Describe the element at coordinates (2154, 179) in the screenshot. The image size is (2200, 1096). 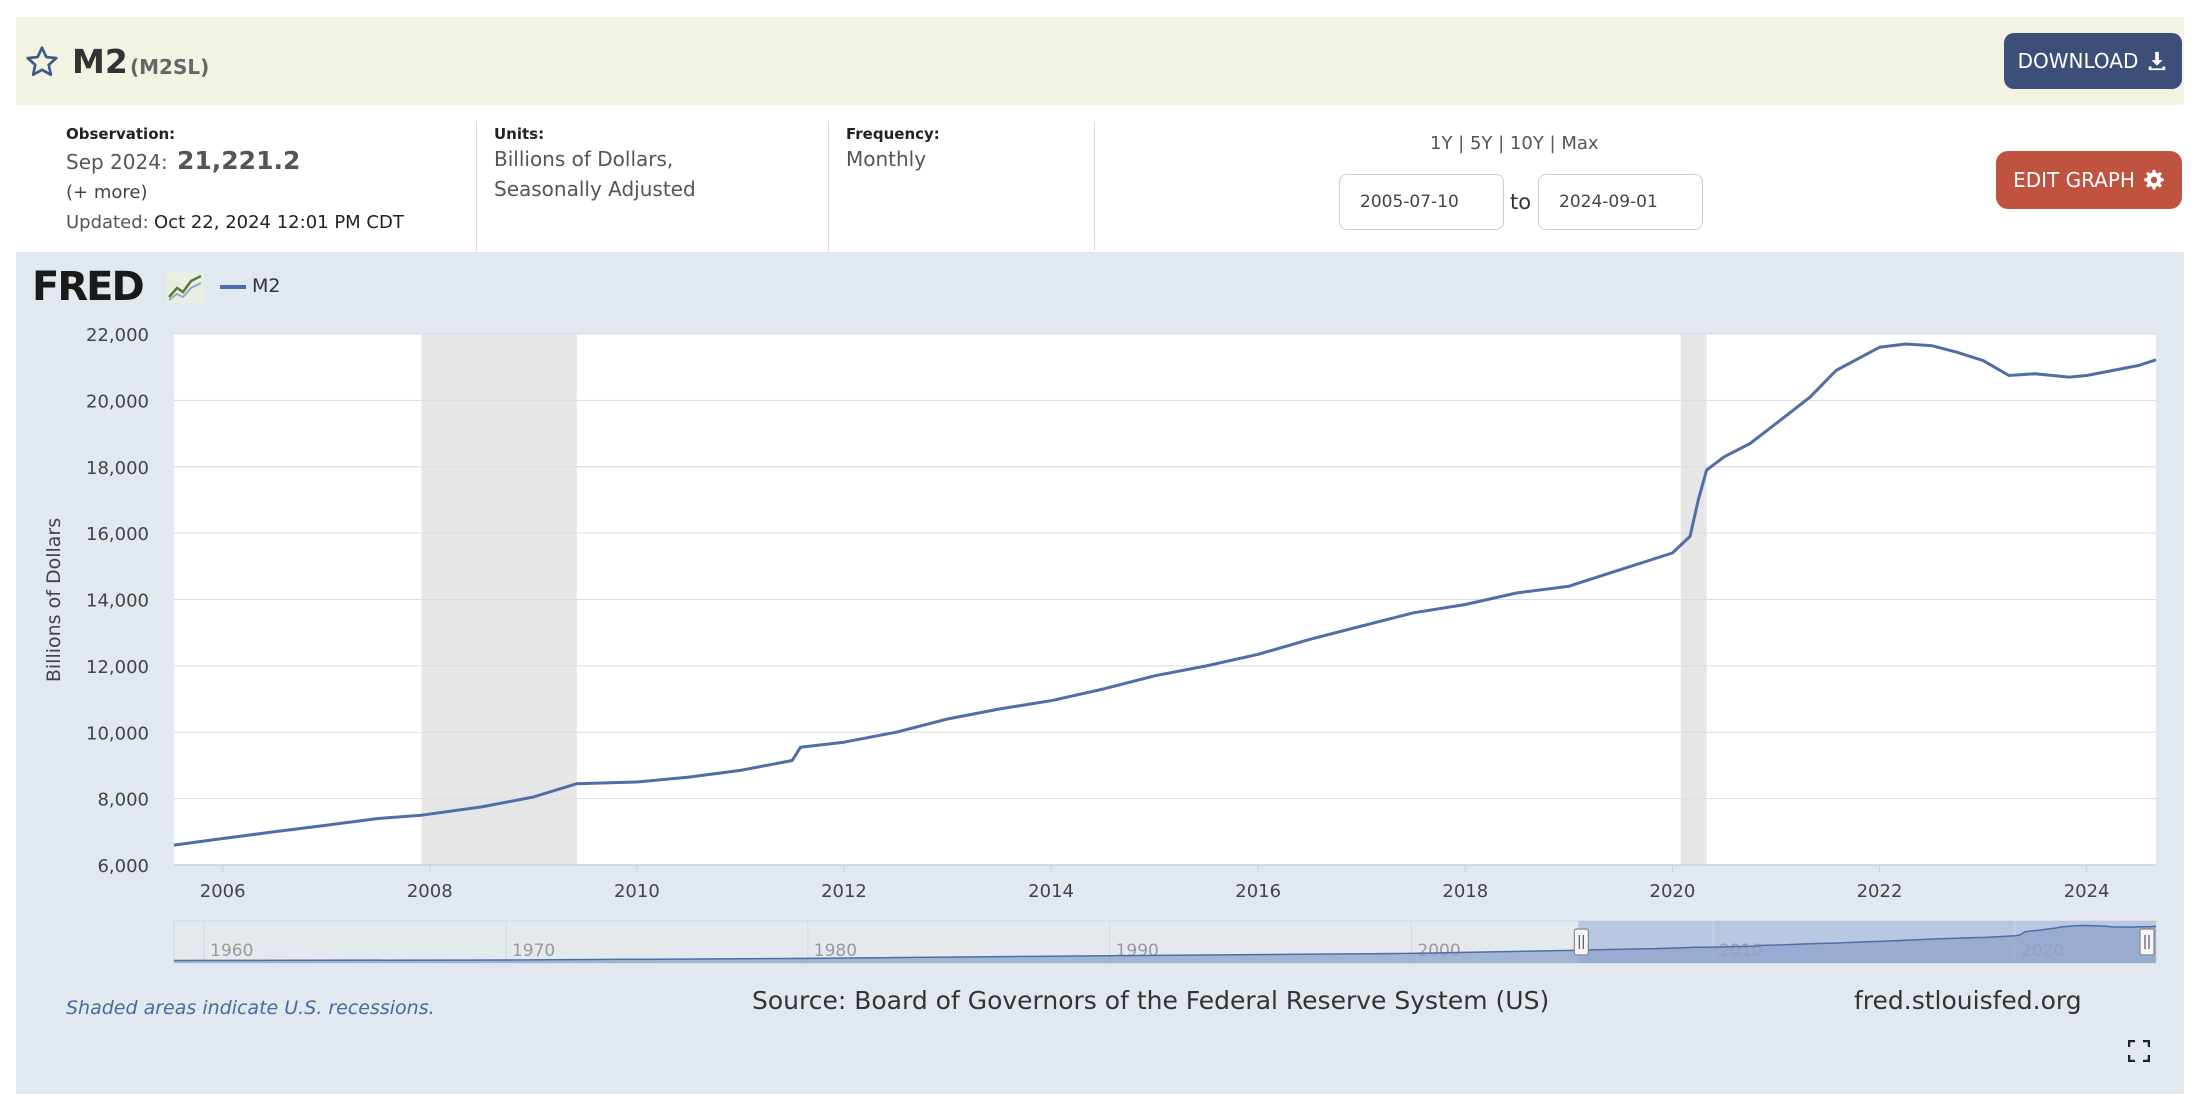
I see `gear-icon` at that location.